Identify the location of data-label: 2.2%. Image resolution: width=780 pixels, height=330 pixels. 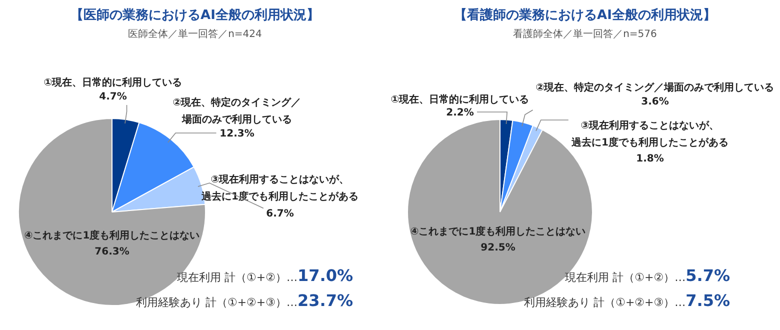
(460, 113).